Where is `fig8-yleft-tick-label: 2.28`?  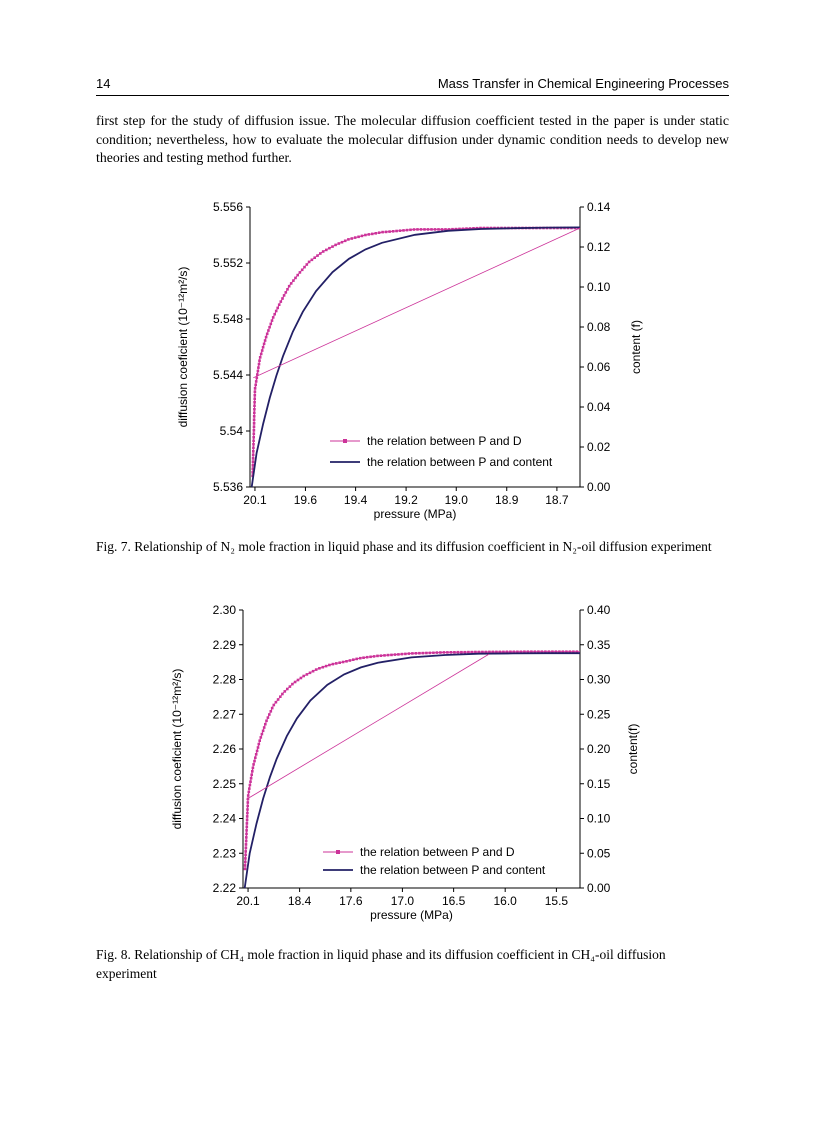 fig8-yleft-tick-label: 2.28 is located at coordinates (225, 680).